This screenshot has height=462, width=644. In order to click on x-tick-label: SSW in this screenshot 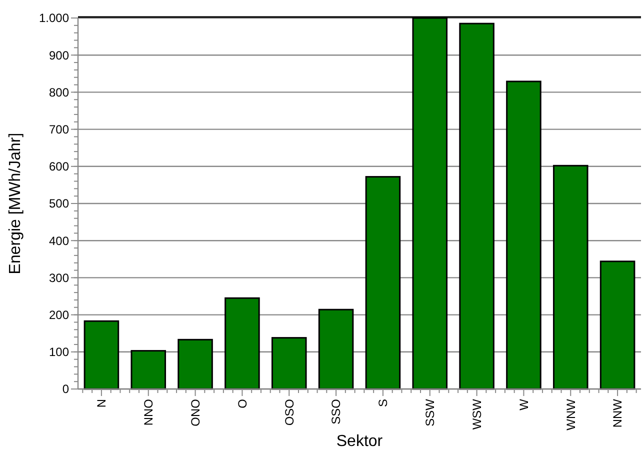, I will do `click(430, 412)`.